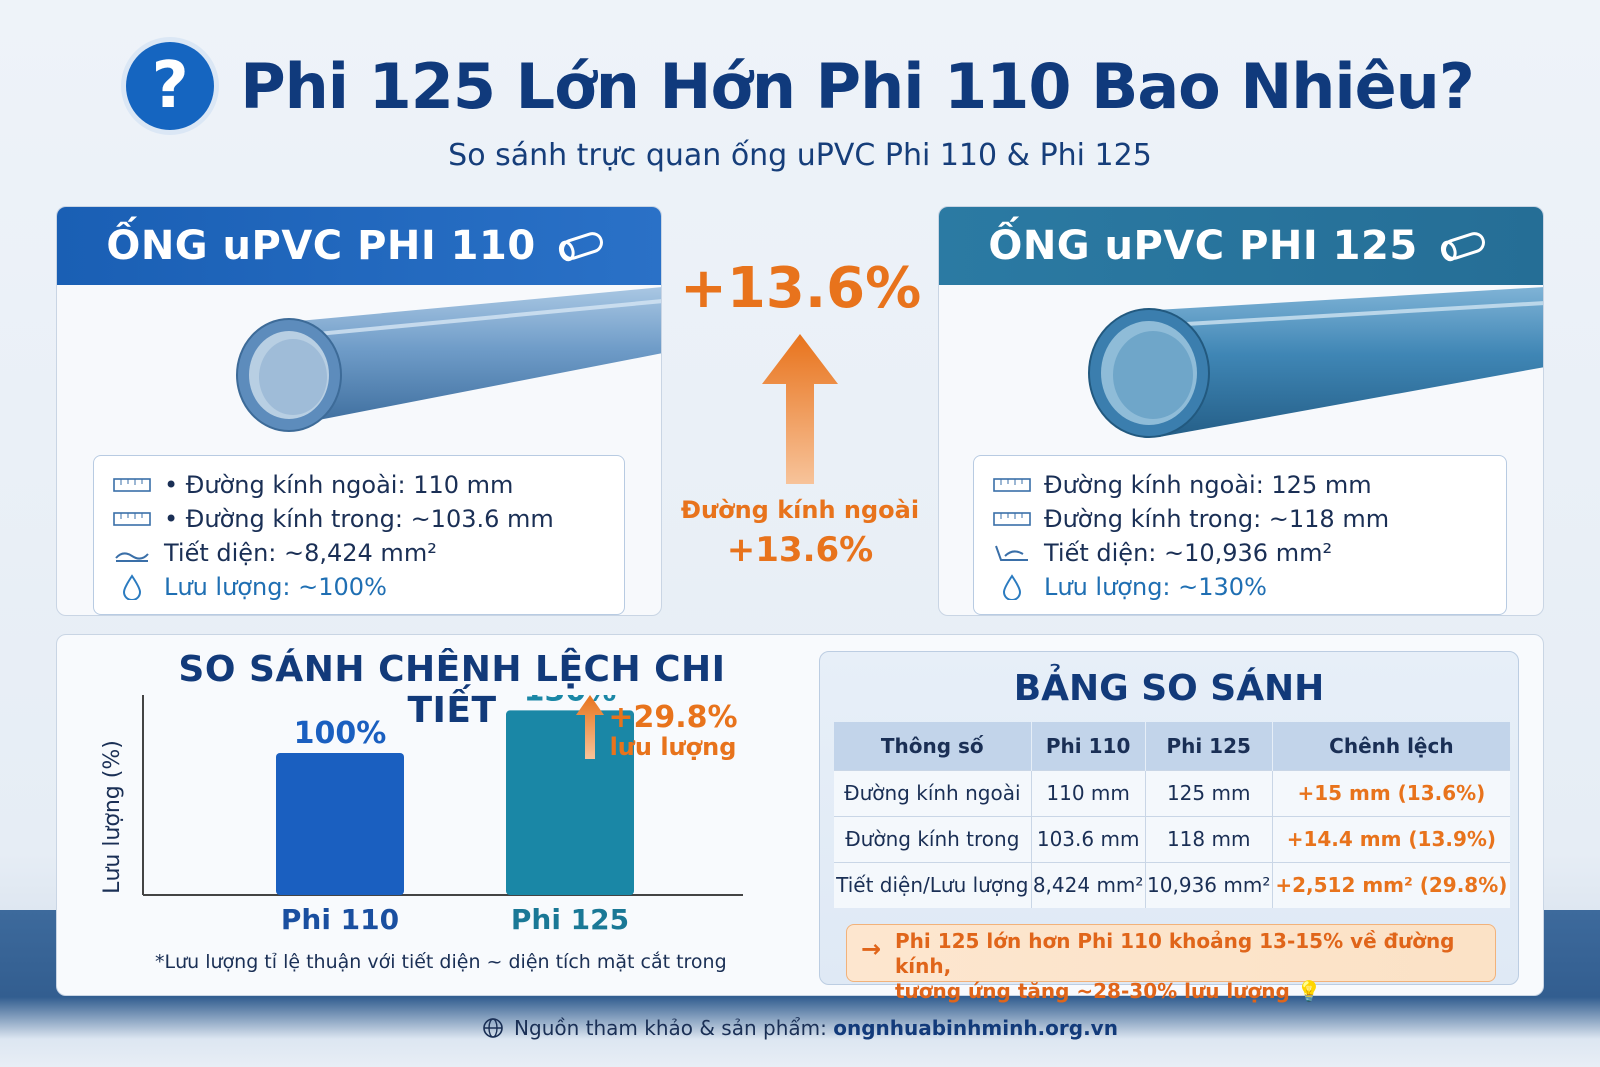 This screenshot has height=1067, width=1600. I want to click on spec-flow: Lưu lượng: ~130%, so click(1240, 587).